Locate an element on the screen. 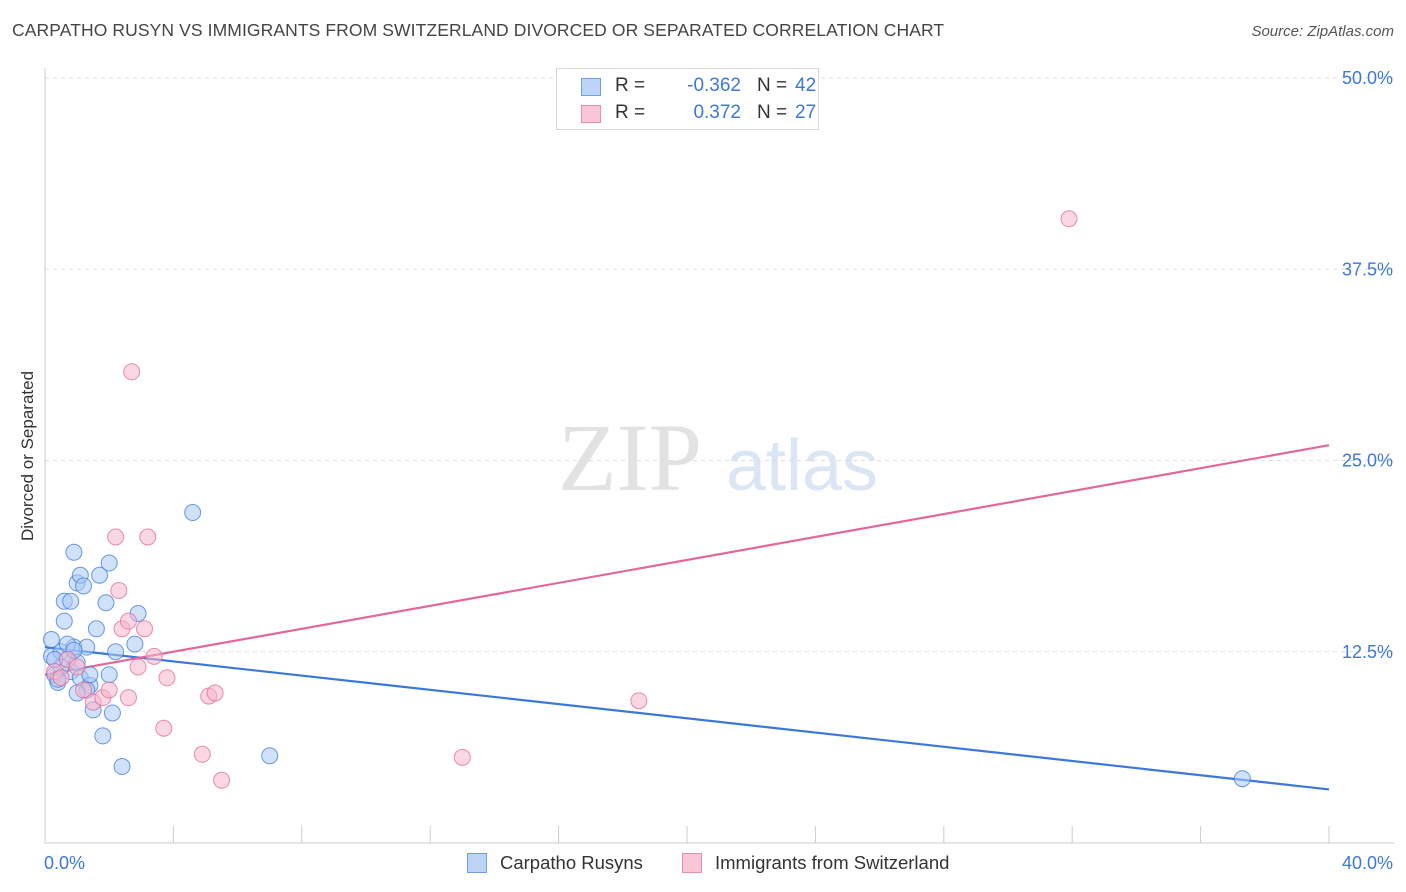  y-tick-label: 50.0% is located at coordinates (1367, 78).